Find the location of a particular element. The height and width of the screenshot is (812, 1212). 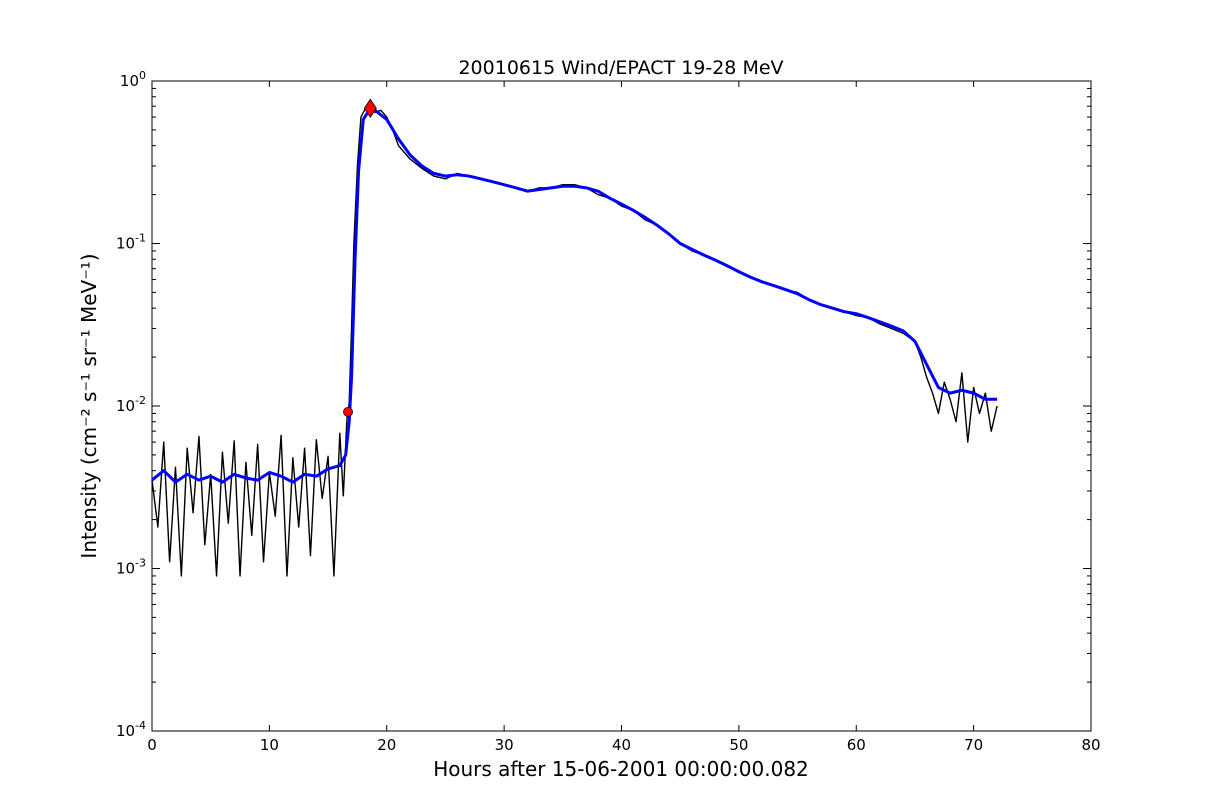

x-tick-label: 80 is located at coordinates (1090, 745).